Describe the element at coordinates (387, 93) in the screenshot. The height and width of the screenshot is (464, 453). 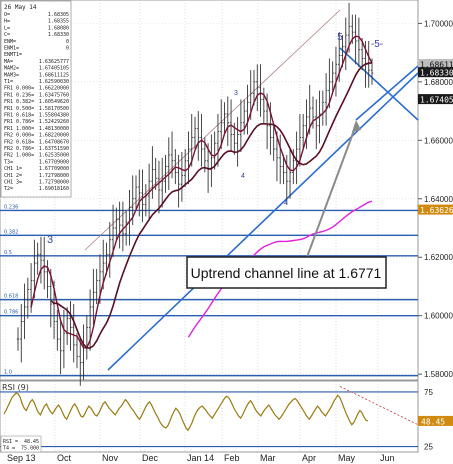
I see `wedge-line-lower` at that location.